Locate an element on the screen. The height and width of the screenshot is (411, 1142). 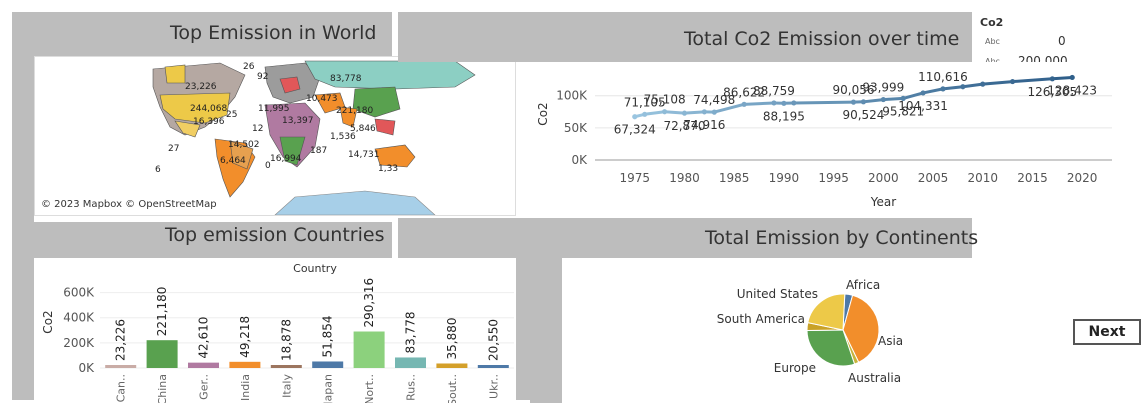
line-data-label: 88,759 is located at coordinates (774, 91).